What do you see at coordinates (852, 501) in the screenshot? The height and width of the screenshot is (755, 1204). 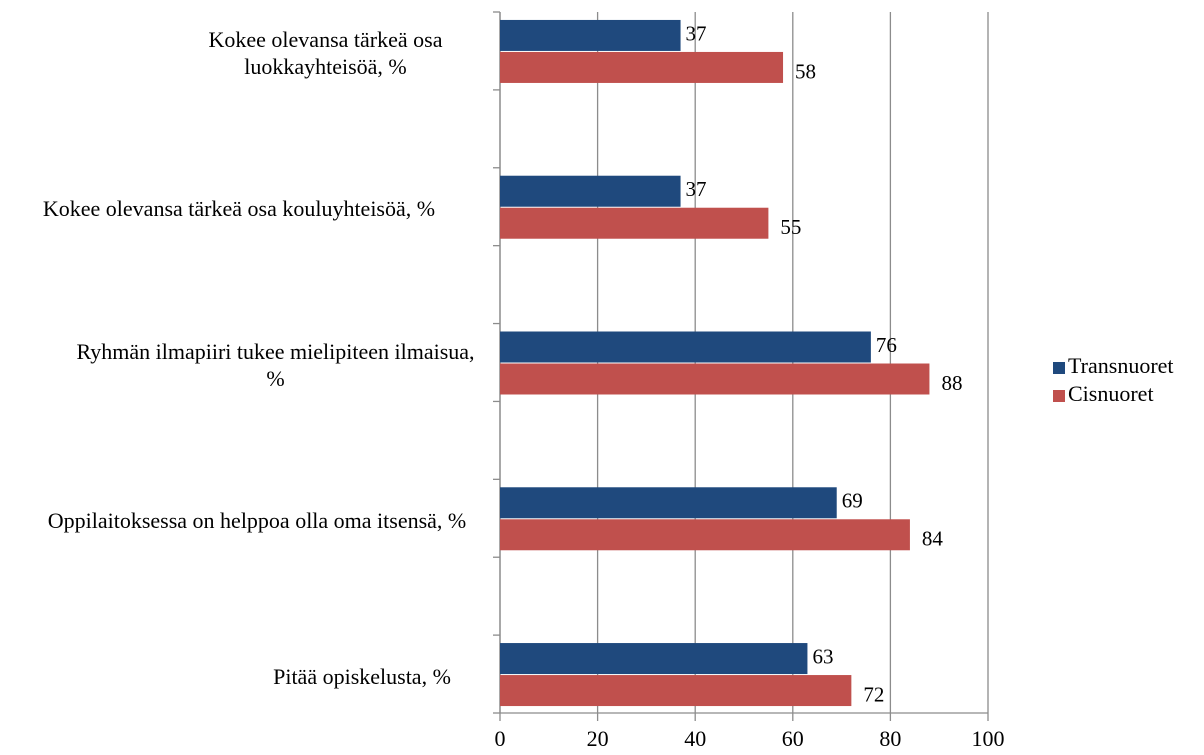 I see `value-label: 69` at bounding box center [852, 501].